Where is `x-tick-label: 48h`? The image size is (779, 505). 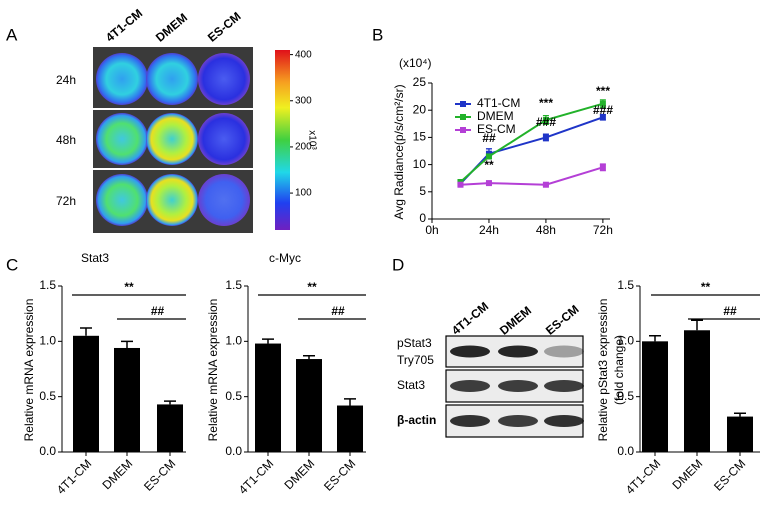 x-tick-label: 48h is located at coordinates (546, 230).